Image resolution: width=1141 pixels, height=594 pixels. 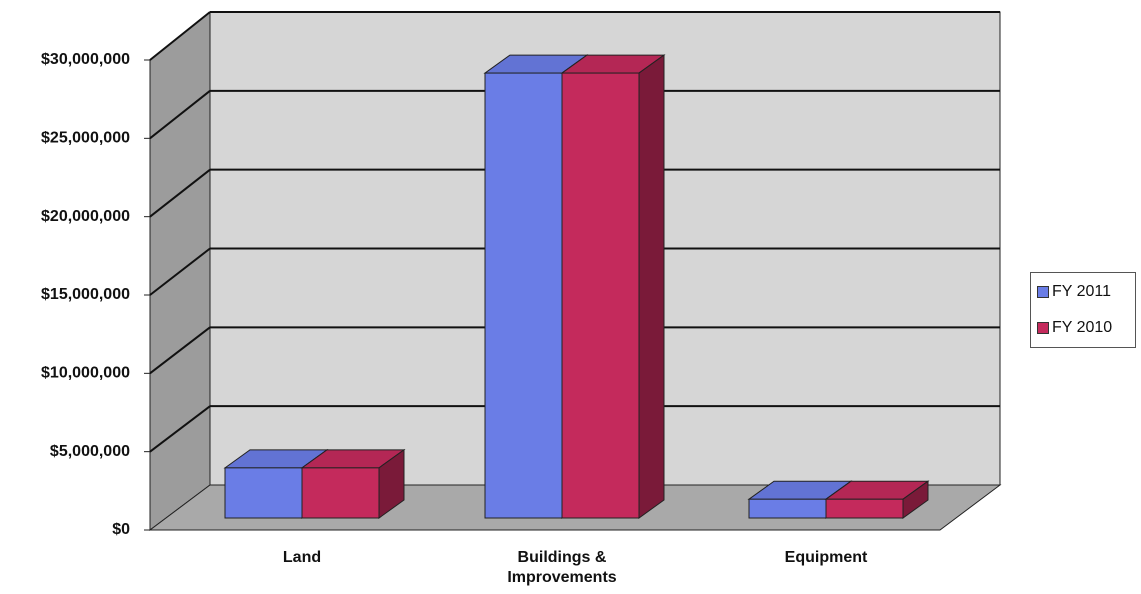 I want to click on y-tick-label: $25,000,000, so click(x=85, y=138).